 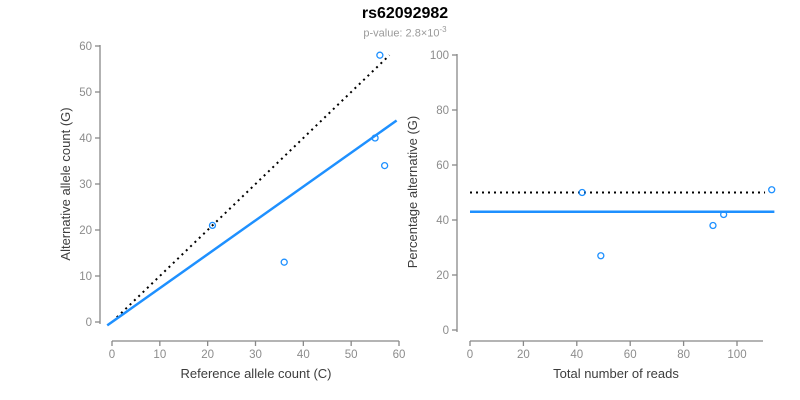 What do you see at coordinates (85, 277) in the screenshot?
I see `y-tick-label: 10` at bounding box center [85, 277].